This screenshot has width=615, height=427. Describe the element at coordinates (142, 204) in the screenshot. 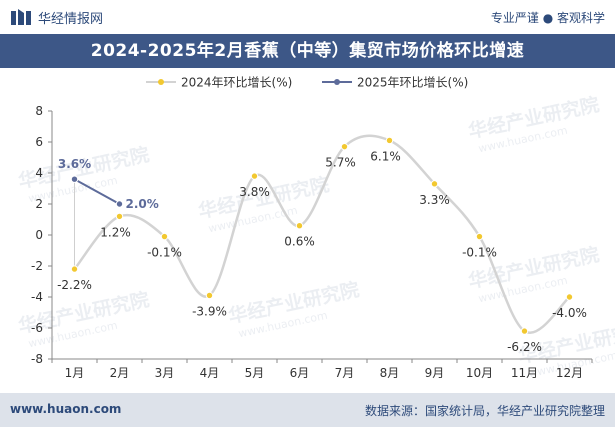

I see `data-label-2025: 2.0%` at that location.